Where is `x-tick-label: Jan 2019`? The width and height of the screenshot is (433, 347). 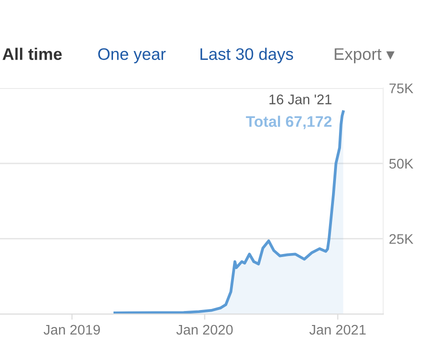
x-tick-label: Jan 2019 is located at coordinates (72, 329).